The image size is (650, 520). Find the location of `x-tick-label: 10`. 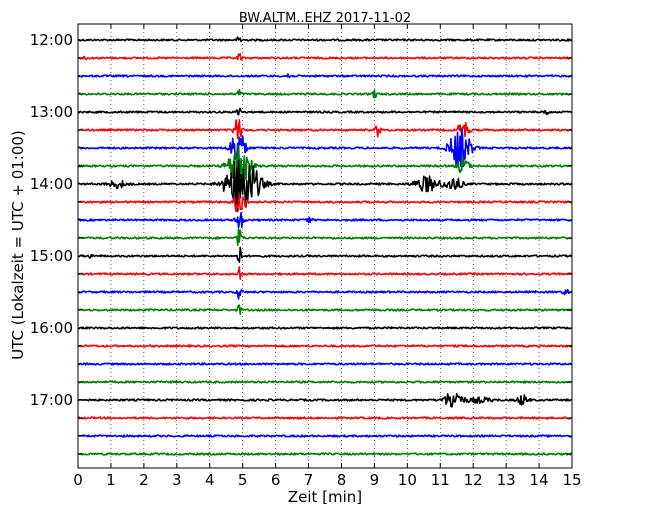

x-tick-label: 10 is located at coordinates (407, 480).